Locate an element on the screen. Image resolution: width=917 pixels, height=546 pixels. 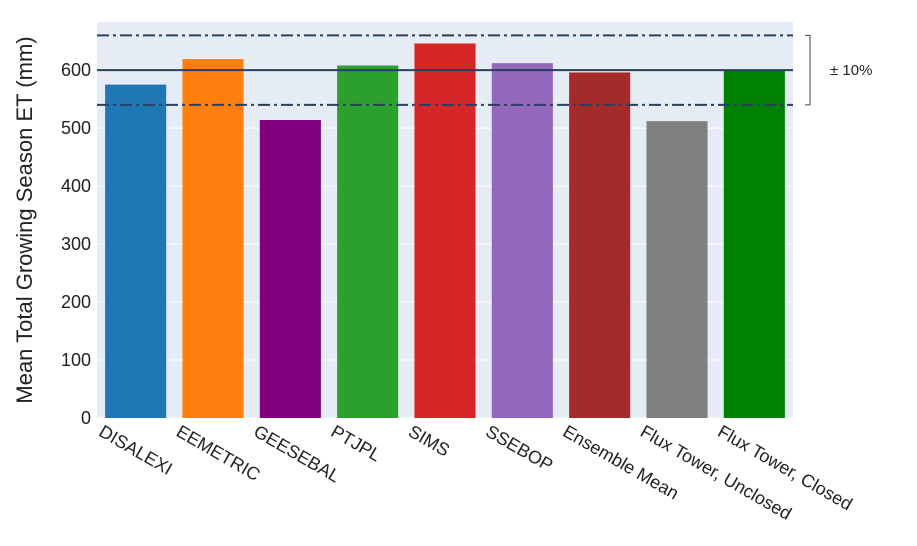
y-tick-label: 600 is located at coordinates (76, 70).